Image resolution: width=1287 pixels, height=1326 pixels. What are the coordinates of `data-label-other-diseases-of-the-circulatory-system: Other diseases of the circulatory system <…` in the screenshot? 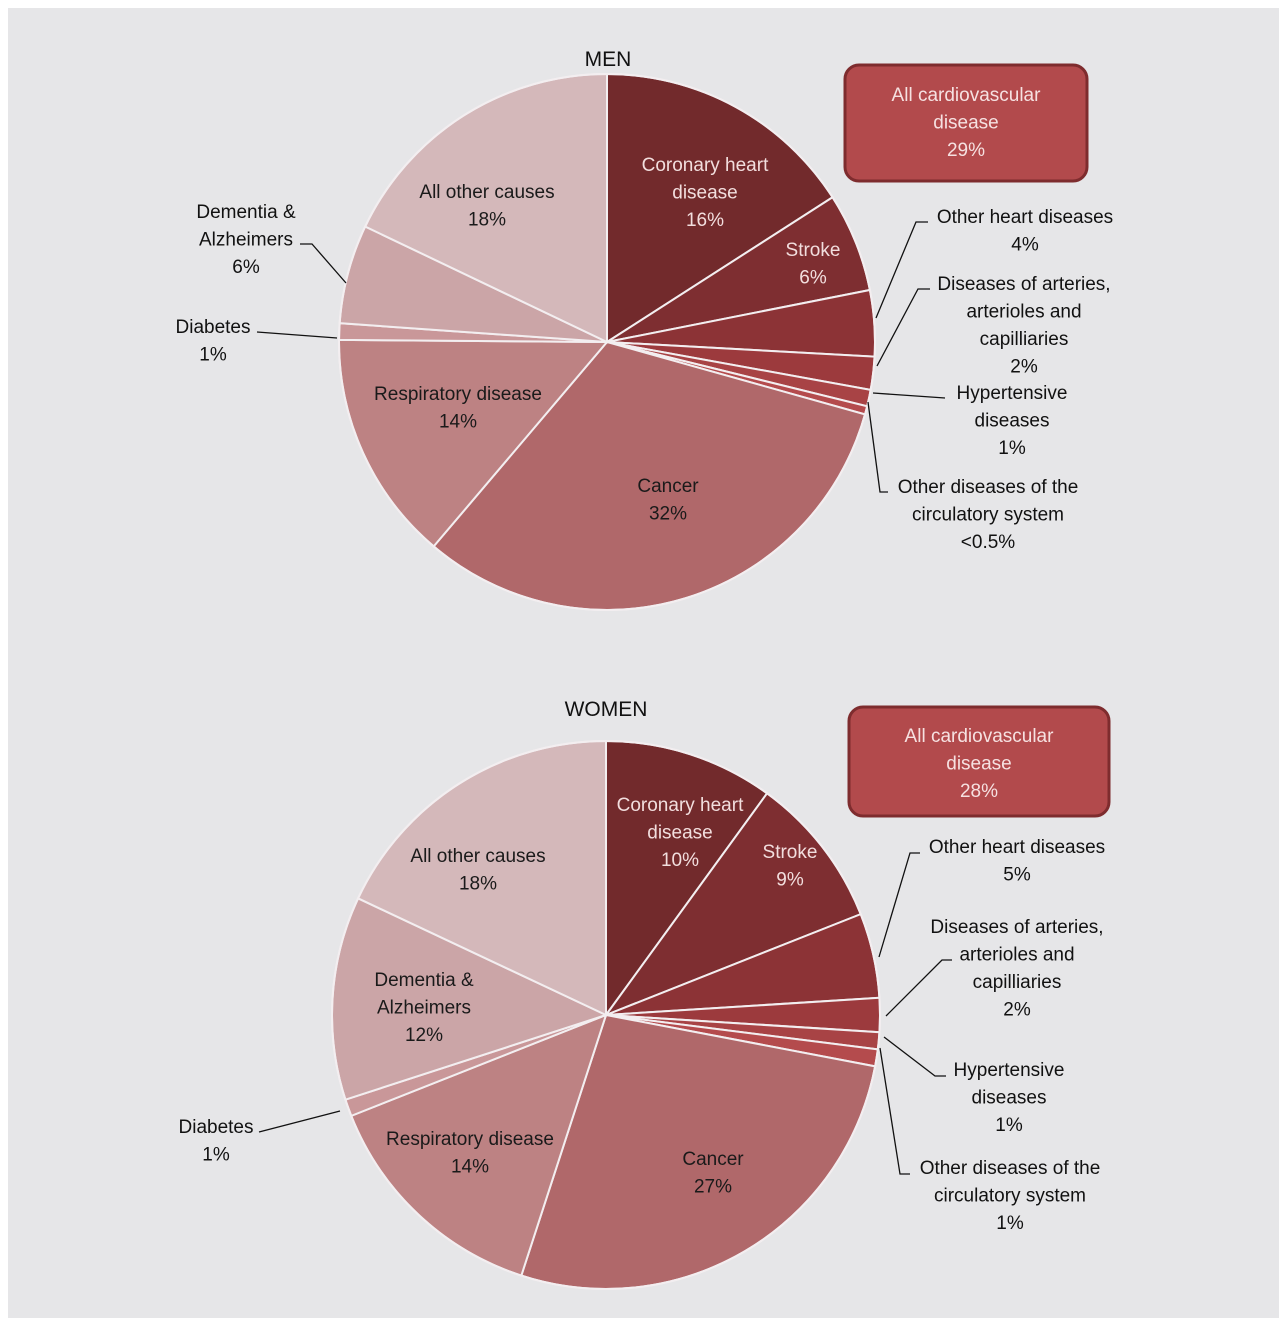 It's located at (988, 515).